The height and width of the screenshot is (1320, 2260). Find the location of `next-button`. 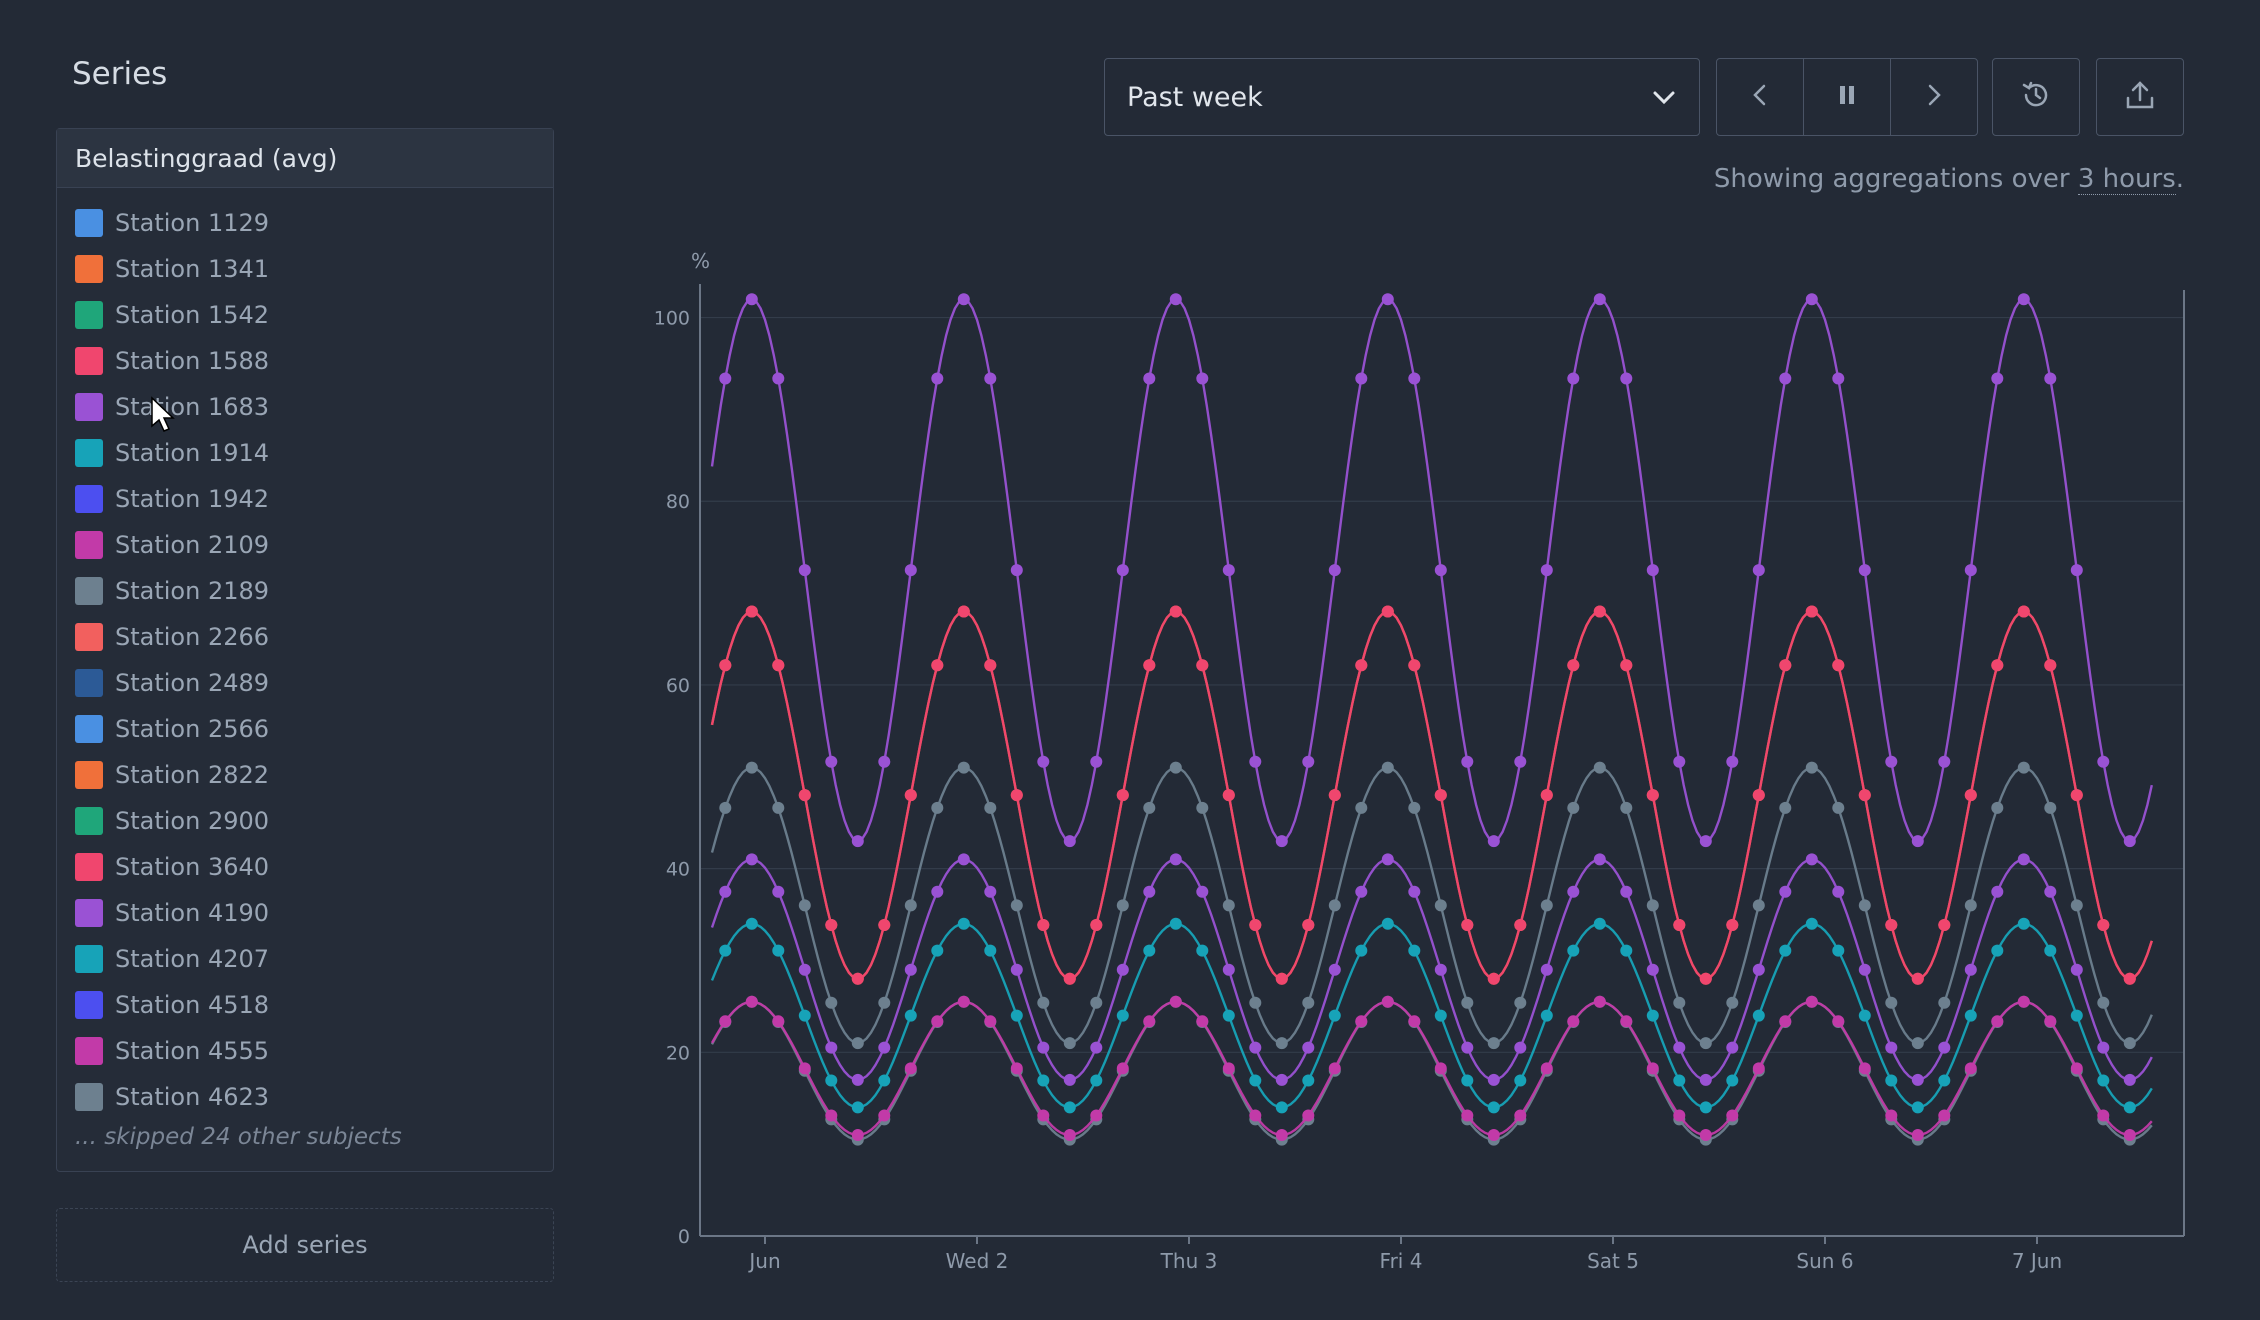

next-button is located at coordinates (1933, 97).